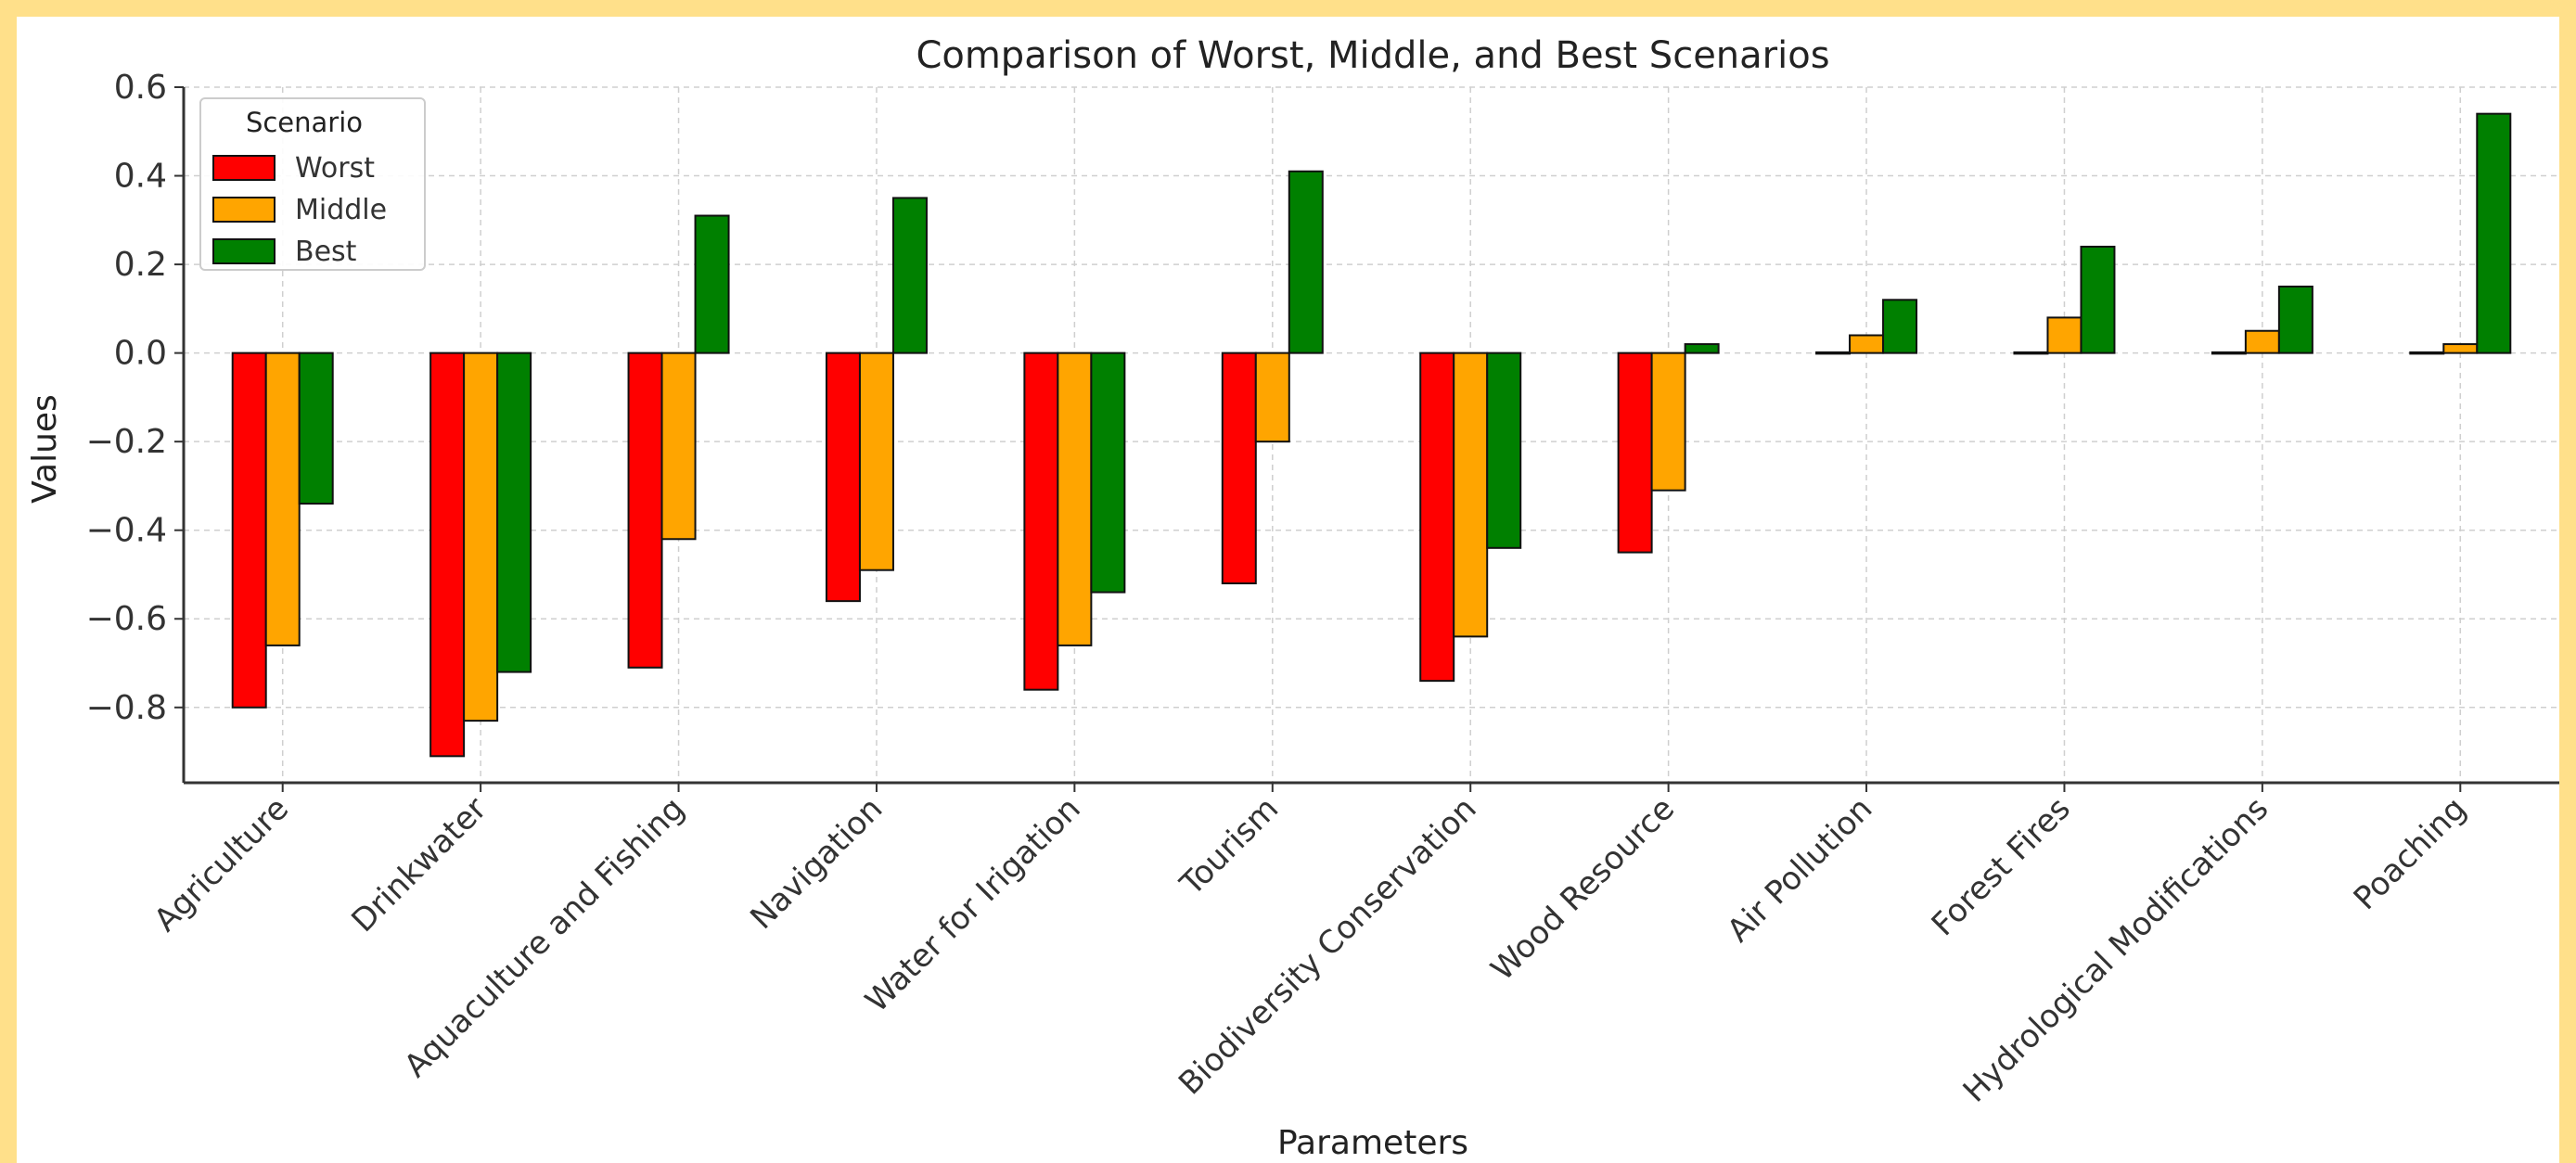  What do you see at coordinates (418, 864) in the screenshot?
I see `x-tick-label: Drinkwater` at bounding box center [418, 864].